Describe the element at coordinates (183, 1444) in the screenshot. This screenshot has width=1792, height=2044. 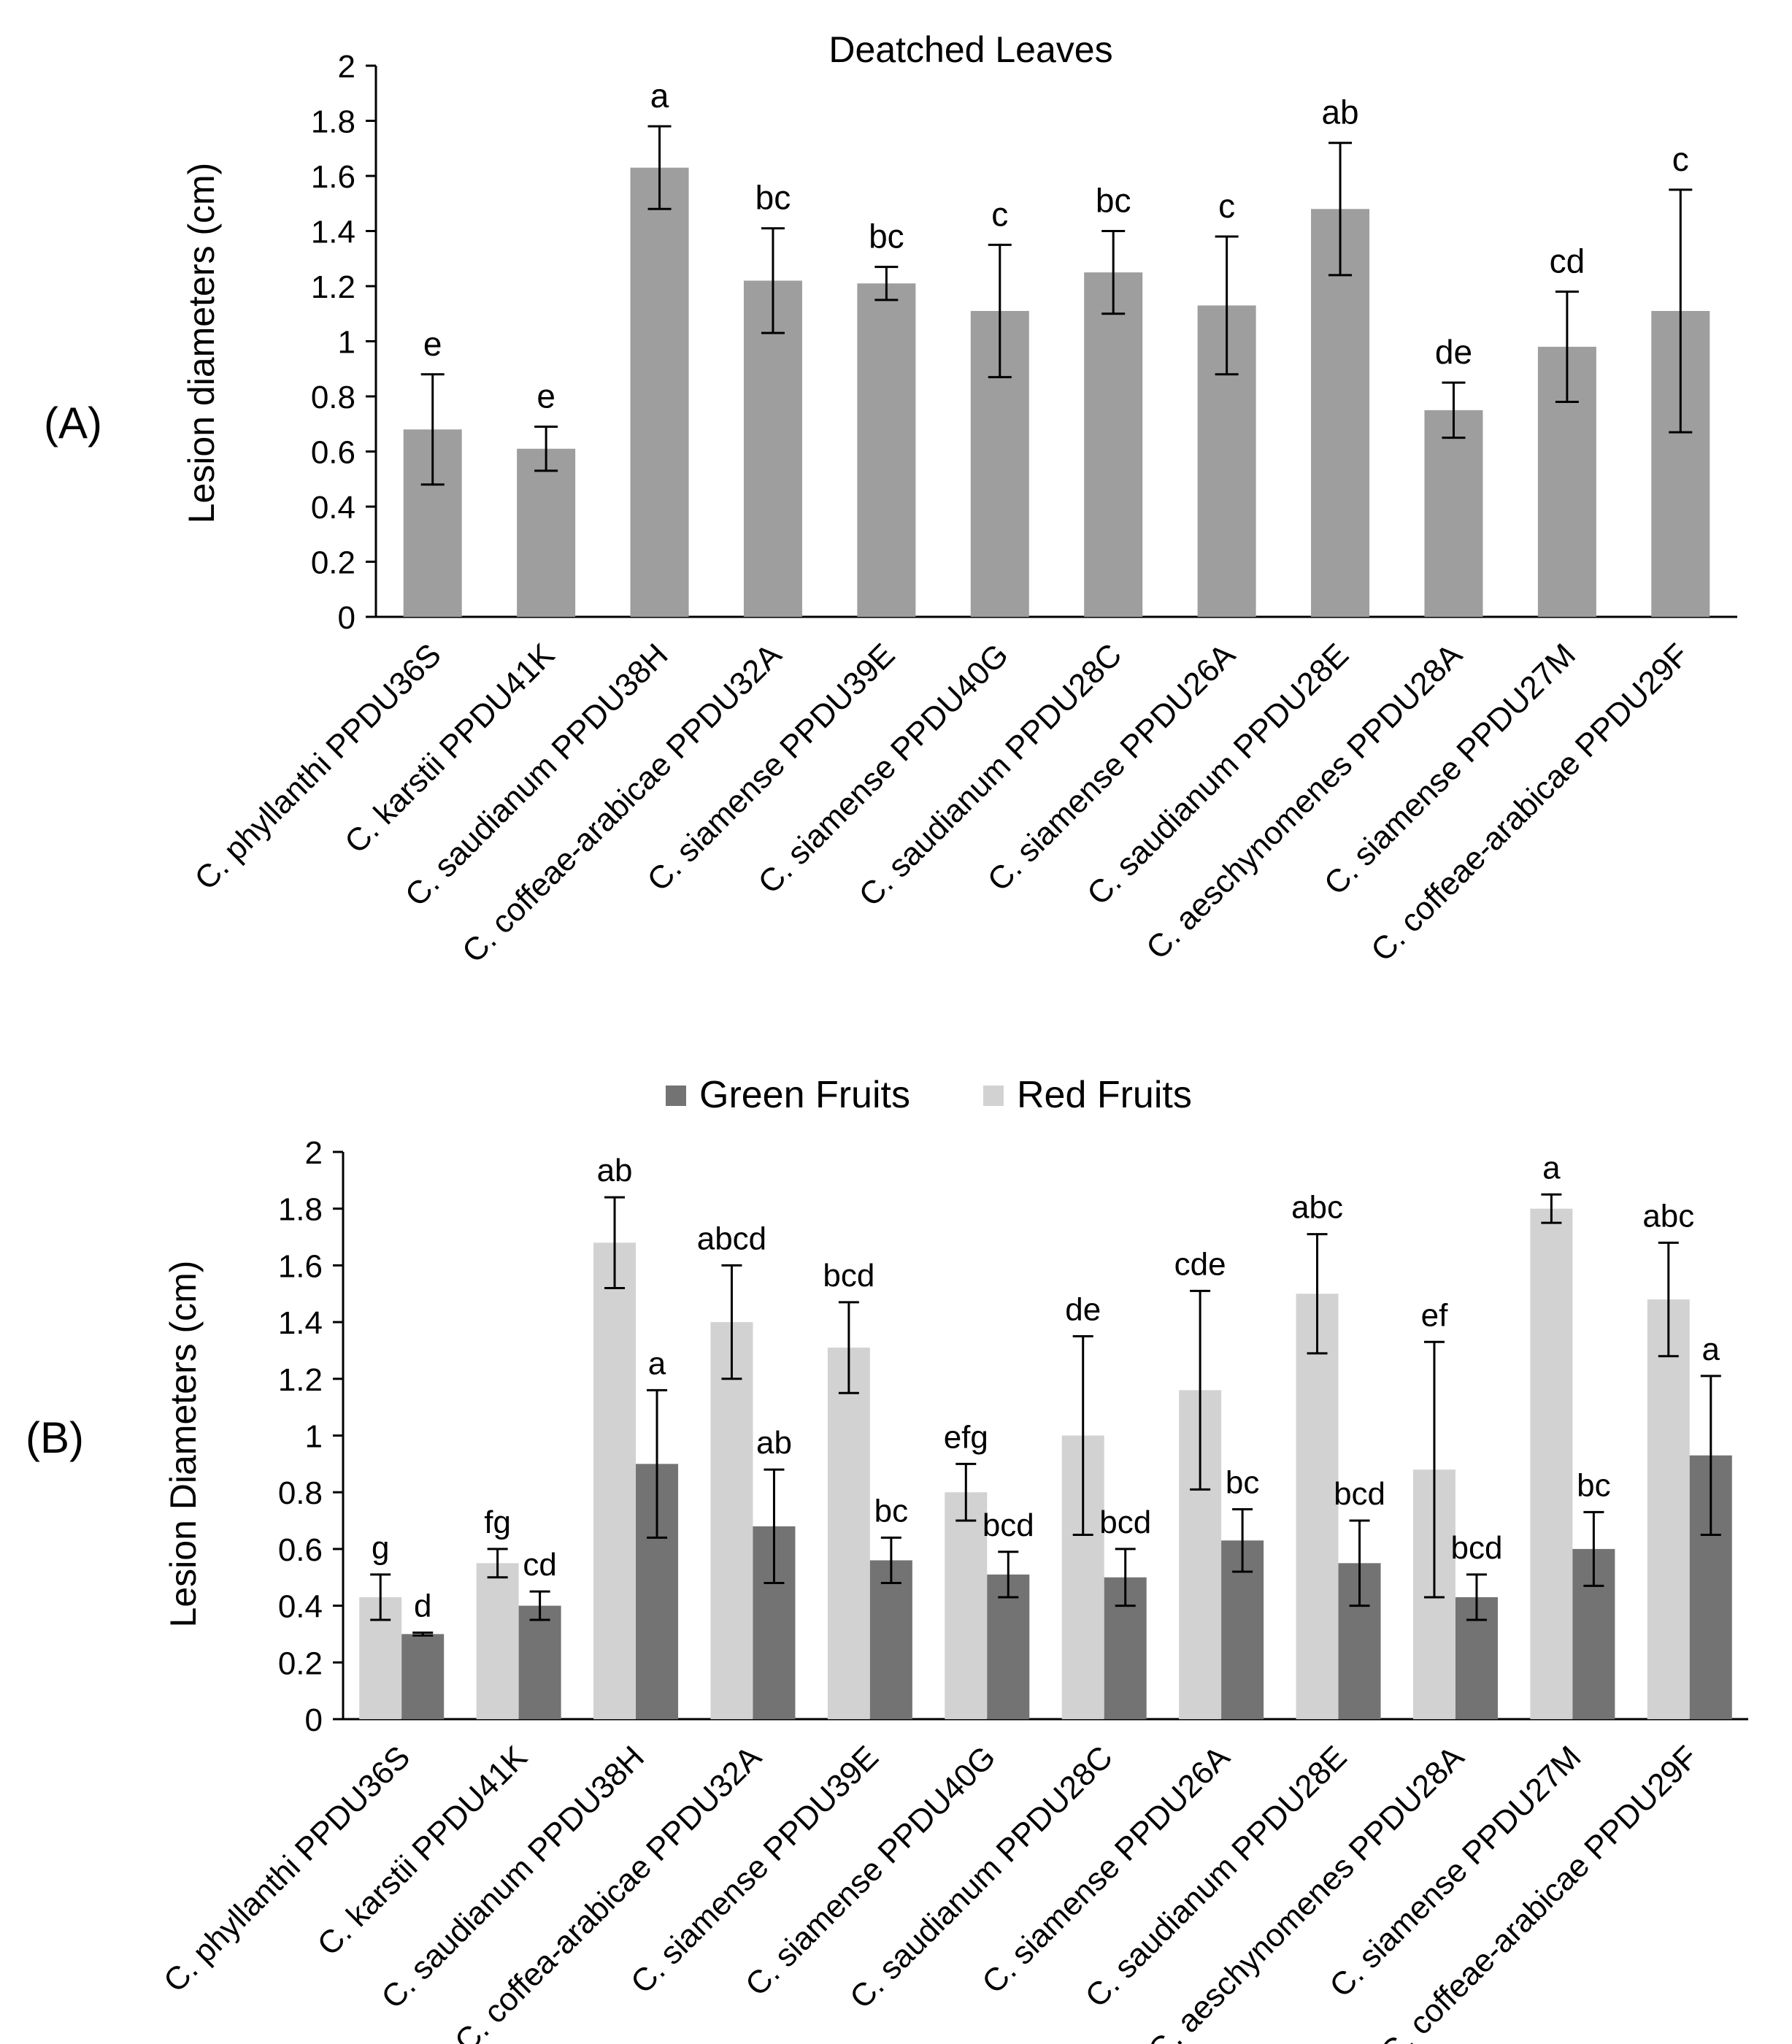
I see `y-axis-label-b: Lesion Diameters (cm)` at that location.